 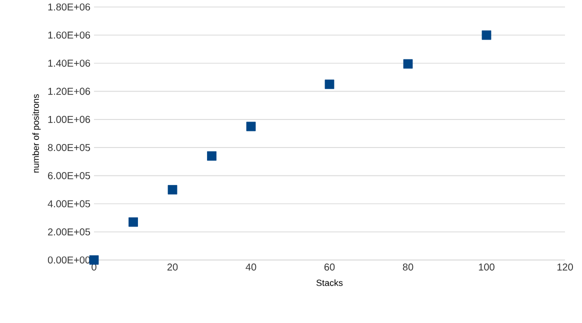 What do you see at coordinates (69, 119) in the screenshot?
I see `y-tick-label: 1.00E+06` at bounding box center [69, 119].